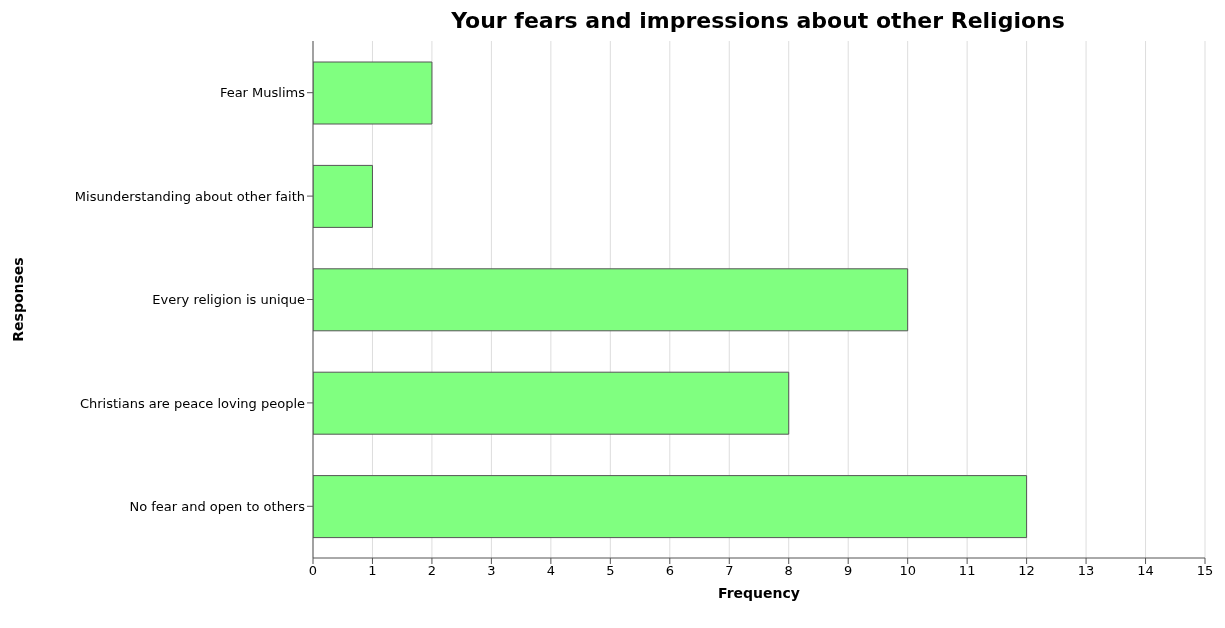 The image size is (1225, 628). What do you see at coordinates (759, 593) in the screenshot?
I see `x-axis-title: Frequency` at bounding box center [759, 593].